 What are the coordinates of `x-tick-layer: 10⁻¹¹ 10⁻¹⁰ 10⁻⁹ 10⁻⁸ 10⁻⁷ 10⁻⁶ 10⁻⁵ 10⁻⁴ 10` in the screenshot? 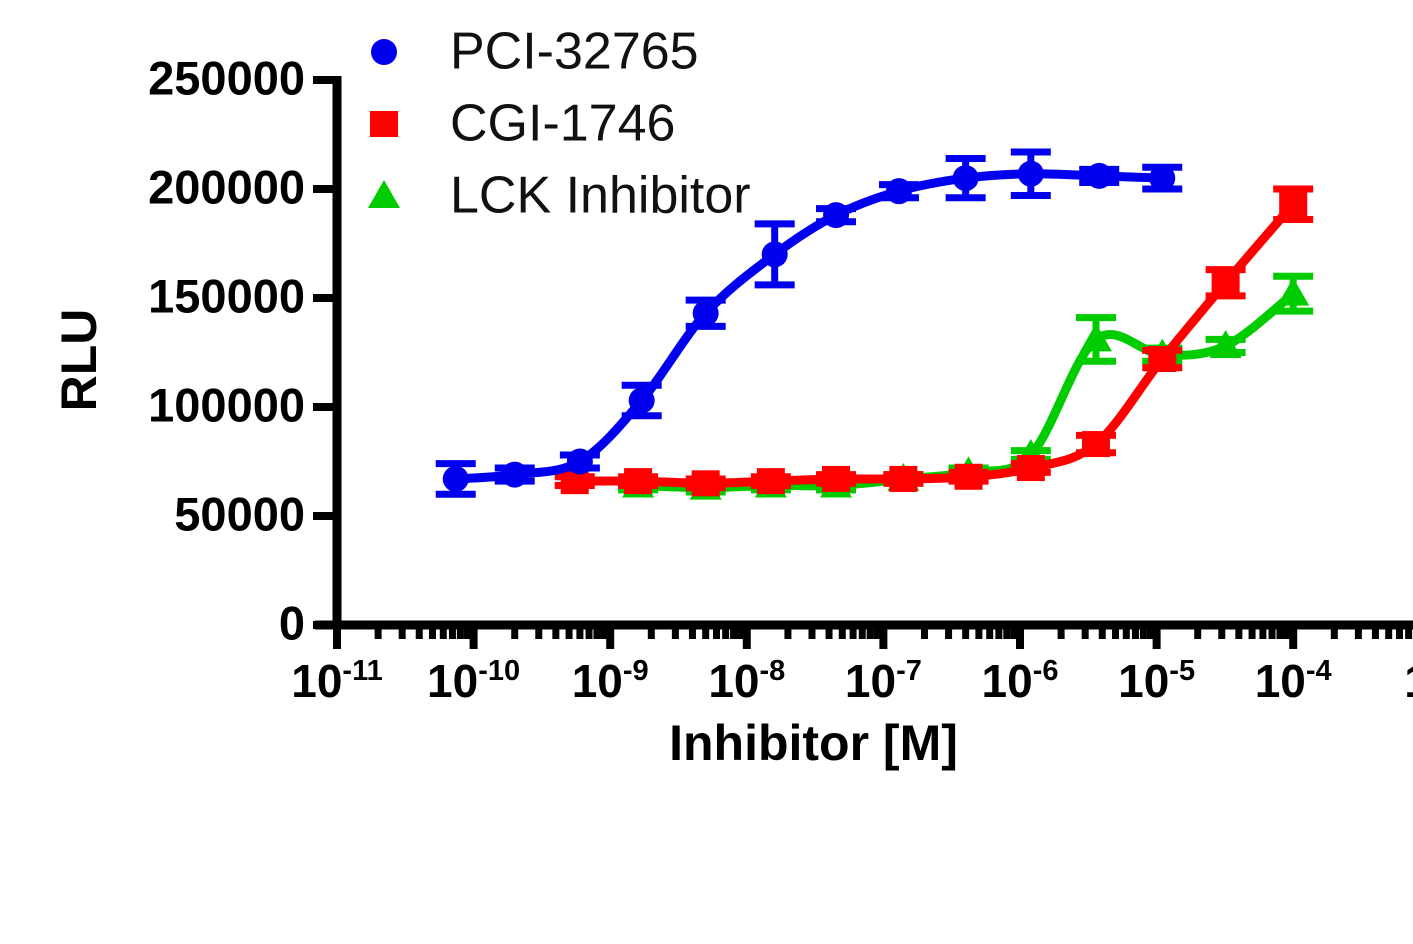 It's located at (852, 666).